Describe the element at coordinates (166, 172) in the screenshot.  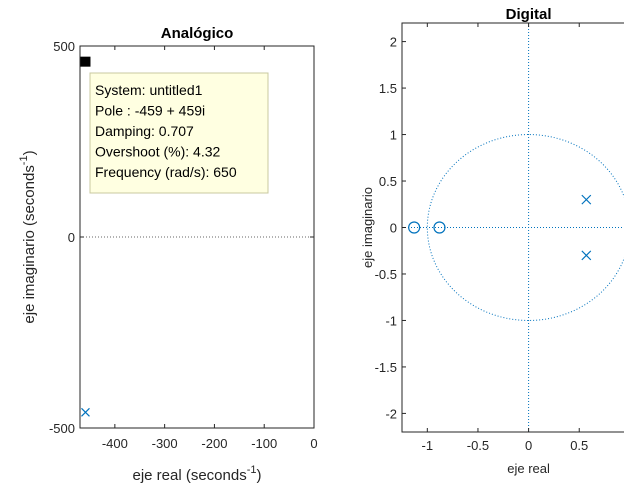
I see `datatip-line: Frequency (rad/s): 650` at that location.